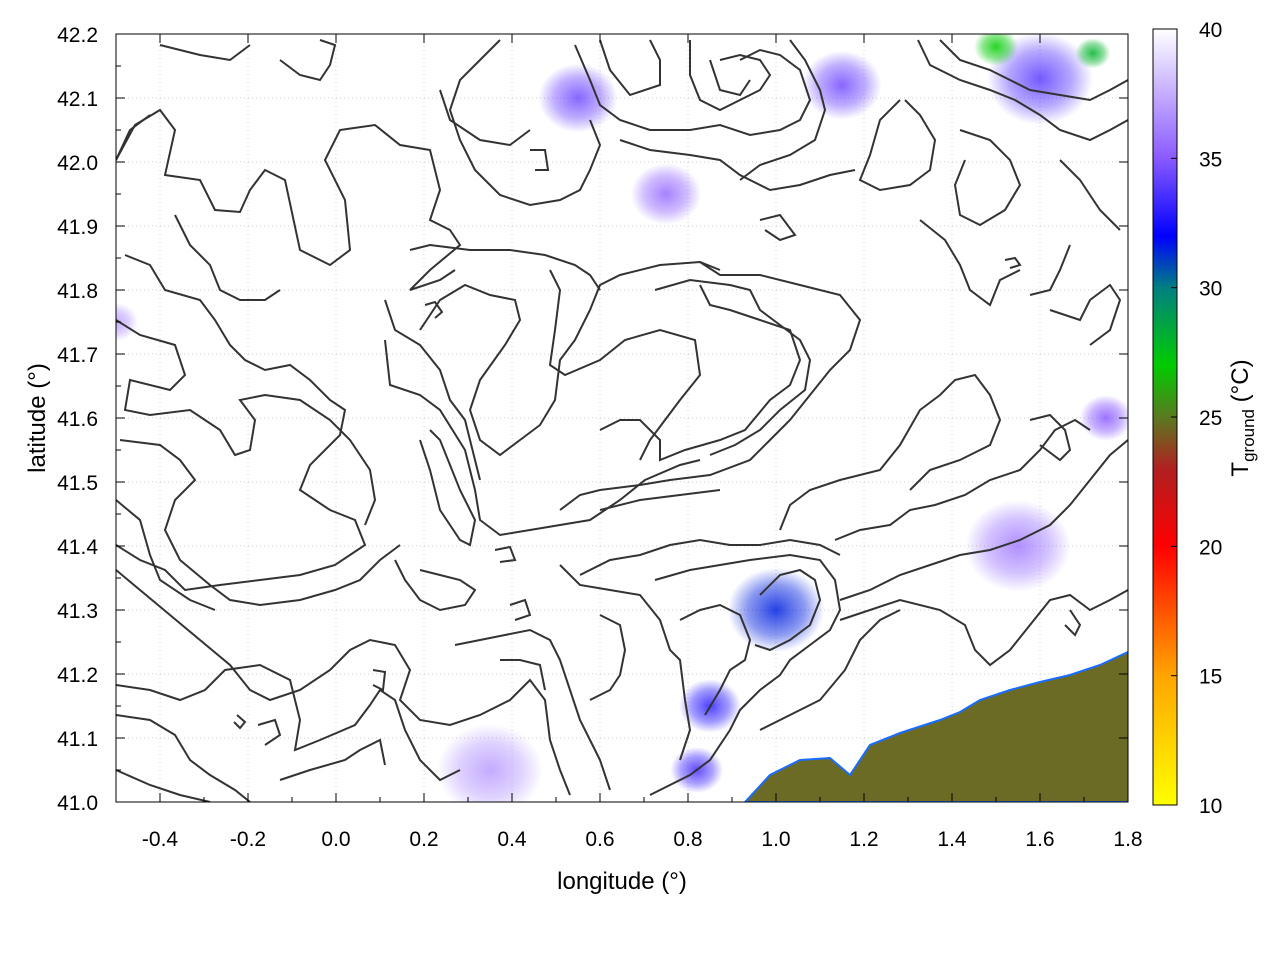 The width and height of the screenshot is (1280, 960). What do you see at coordinates (1210, 30) in the screenshot?
I see `colorbar-tick-label: 40` at bounding box center [1210, 30].